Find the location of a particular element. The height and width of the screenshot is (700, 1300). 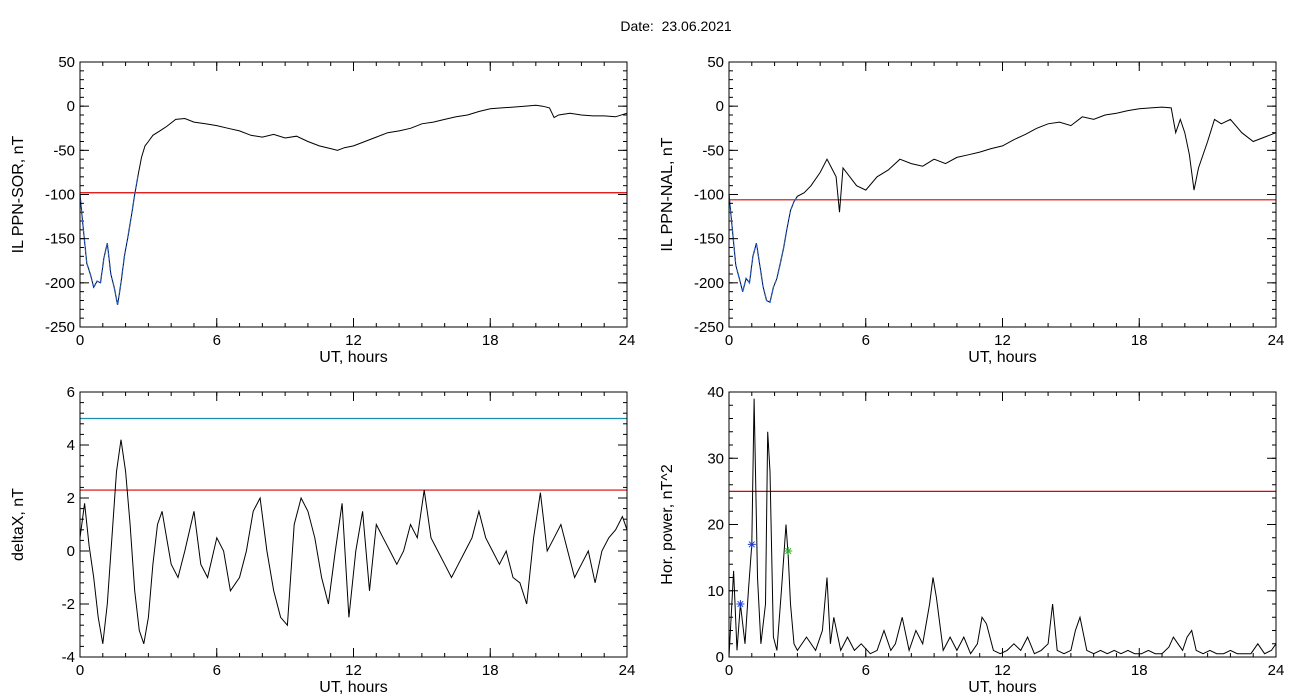

y-tick-label: 40 is located at coordinates (715, 392).